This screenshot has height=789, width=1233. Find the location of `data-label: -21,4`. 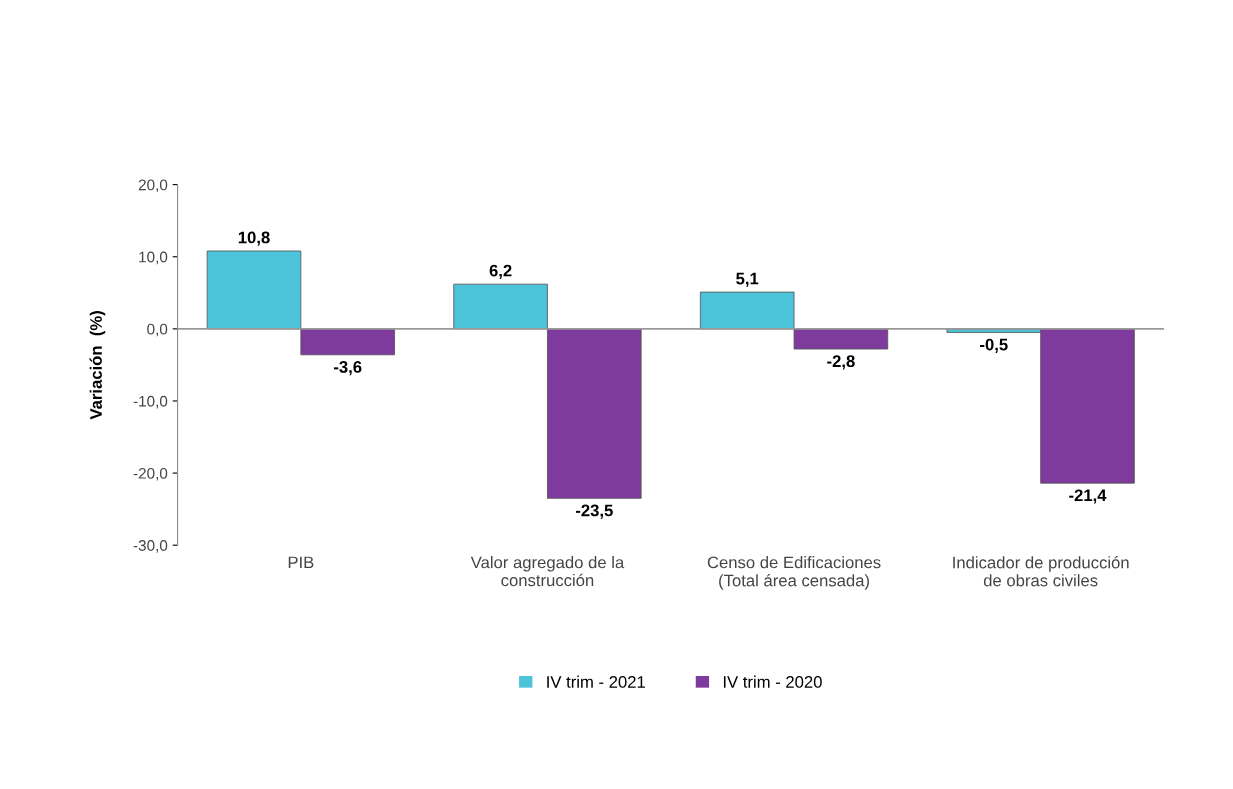

data-label: -21,4 is located at coordinates (1088, 496).